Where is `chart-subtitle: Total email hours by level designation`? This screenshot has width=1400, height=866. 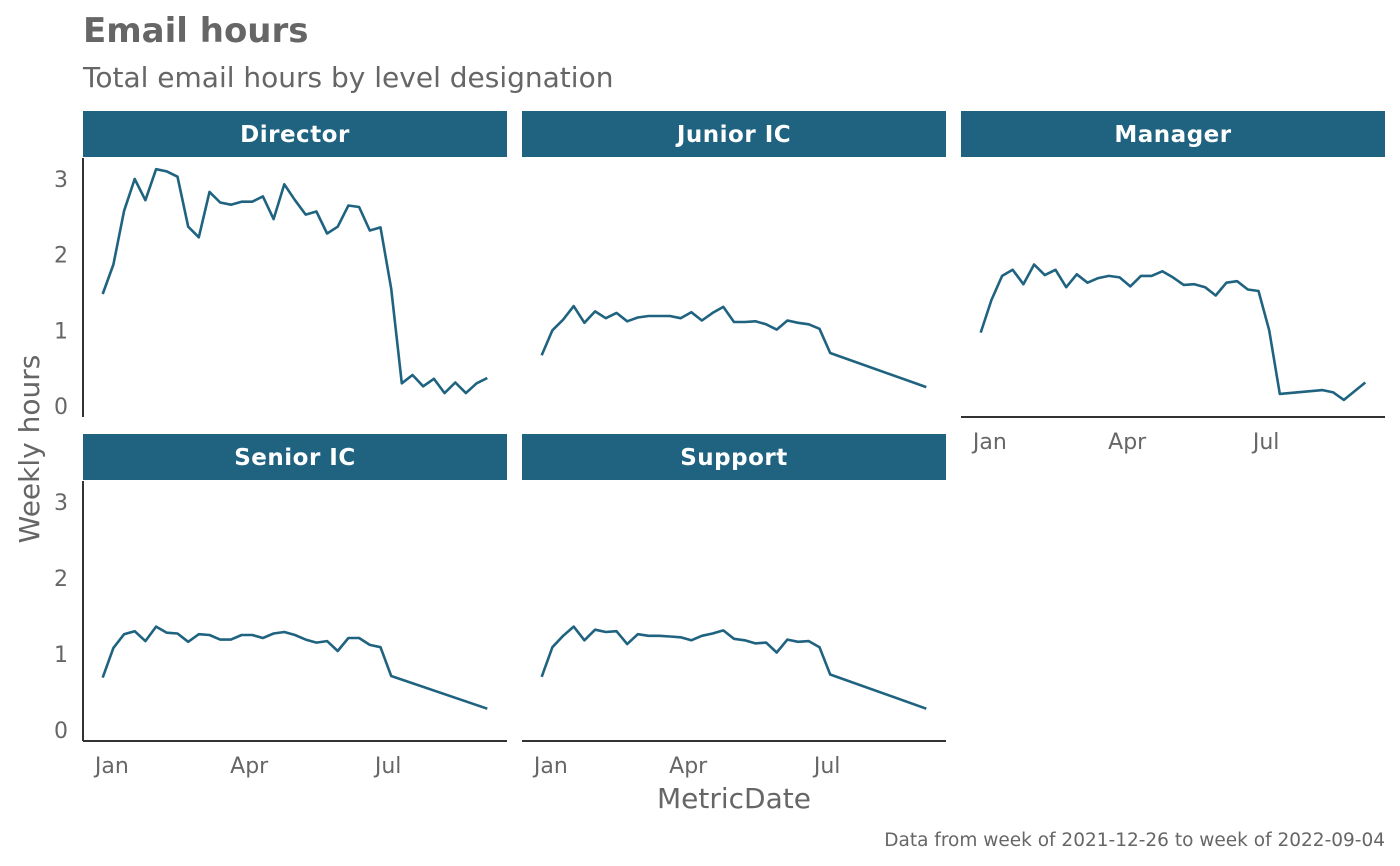
chart-subtitle: Total email hours by level designation is located at coordinates (347, 77).